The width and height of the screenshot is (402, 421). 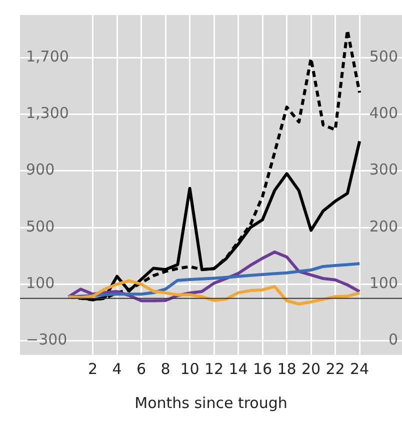 I want to click on y-tick-label: 100, so click(x=40, y=283).